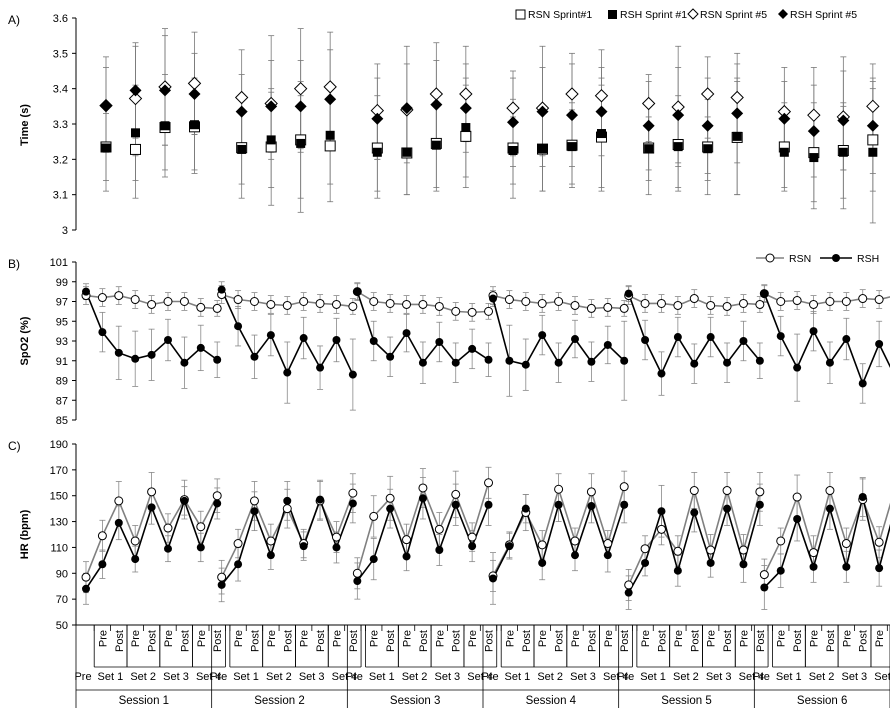 The height and width of the screenshot is (713, 890). Describe the element at coordinates (733, 15) in the screenshot. I see `legend-label: RSN Sprint #5` at that location.